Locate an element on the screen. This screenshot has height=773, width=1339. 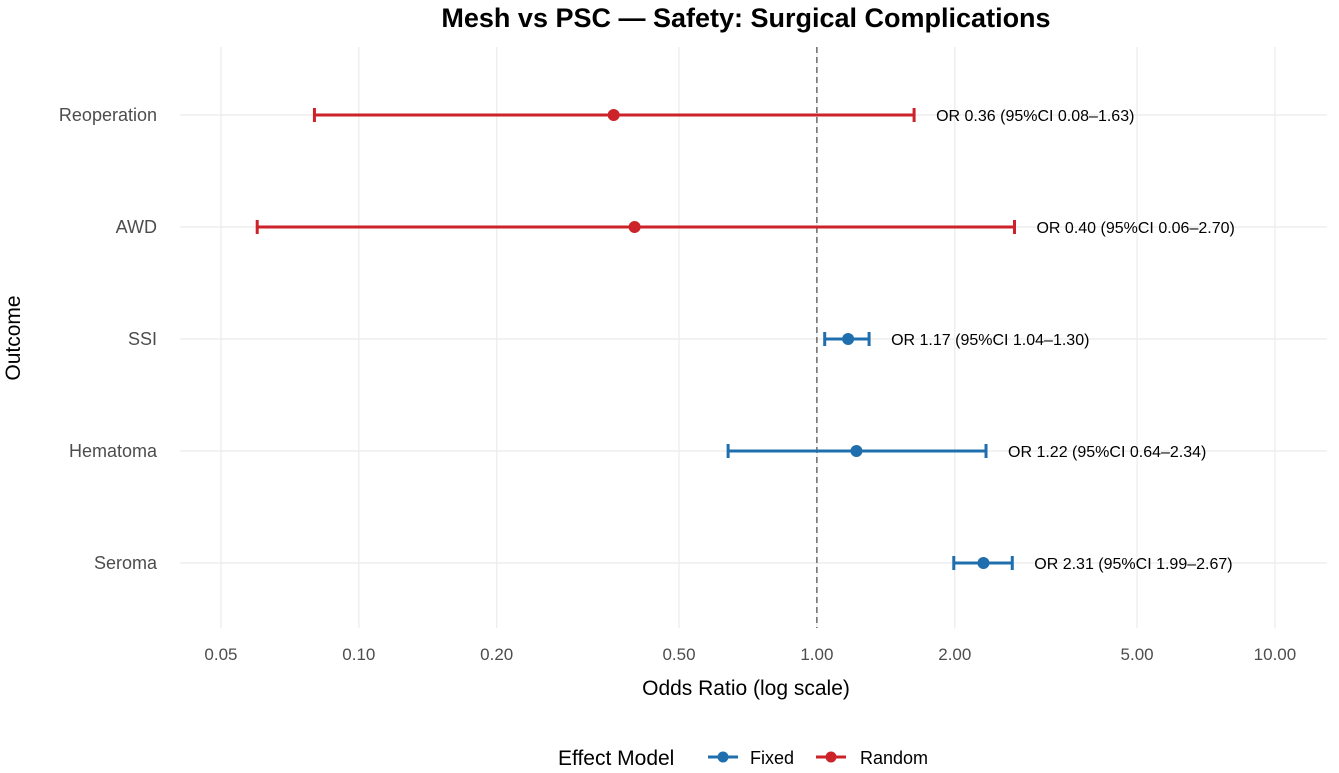
legend-entry: Random is located at coordinates (872, 758).